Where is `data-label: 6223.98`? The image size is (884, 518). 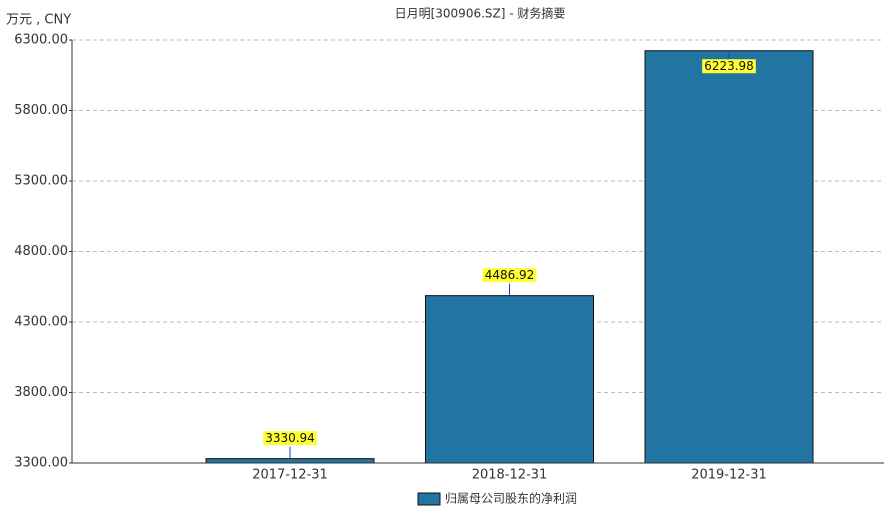
data-label: 6223.98 is located at coordinates (729, 66).